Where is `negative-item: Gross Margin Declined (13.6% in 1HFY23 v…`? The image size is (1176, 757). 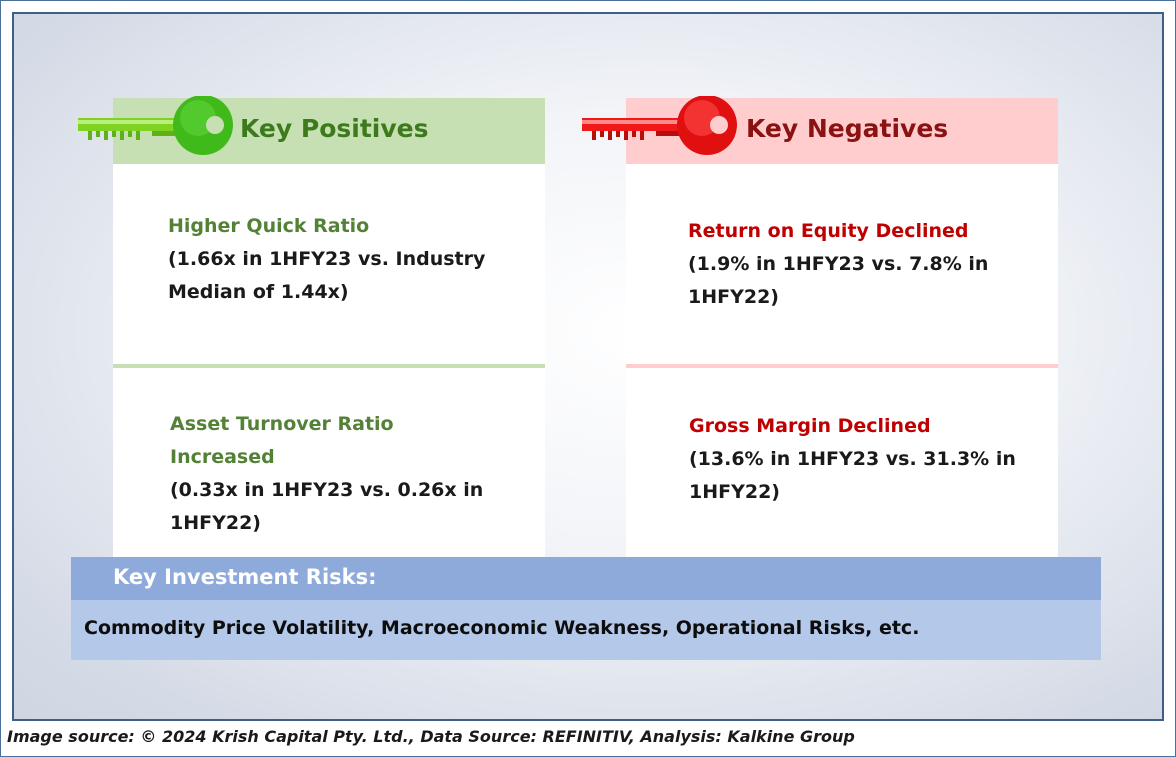 negative-item: Gross Margin Declined (13.6% in 1HFY23 v… is located at coordinates (852, 459).